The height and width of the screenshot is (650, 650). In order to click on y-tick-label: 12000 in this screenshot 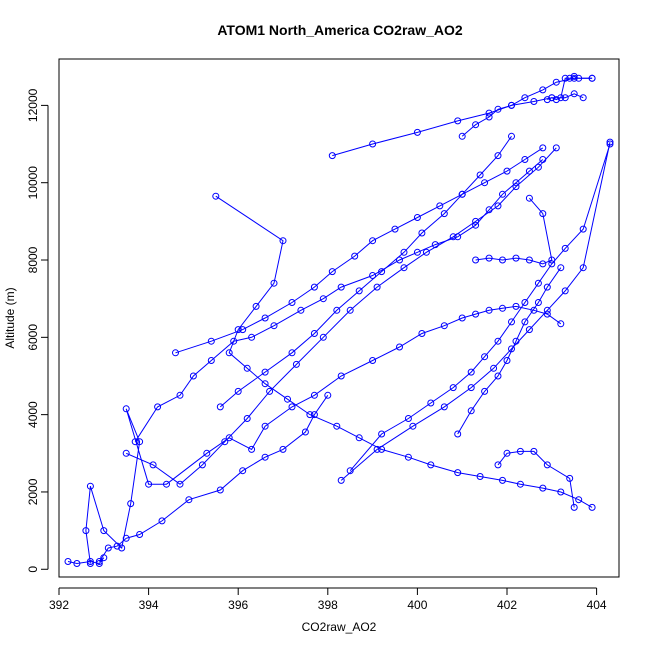, I will do `click(33, 105)`.